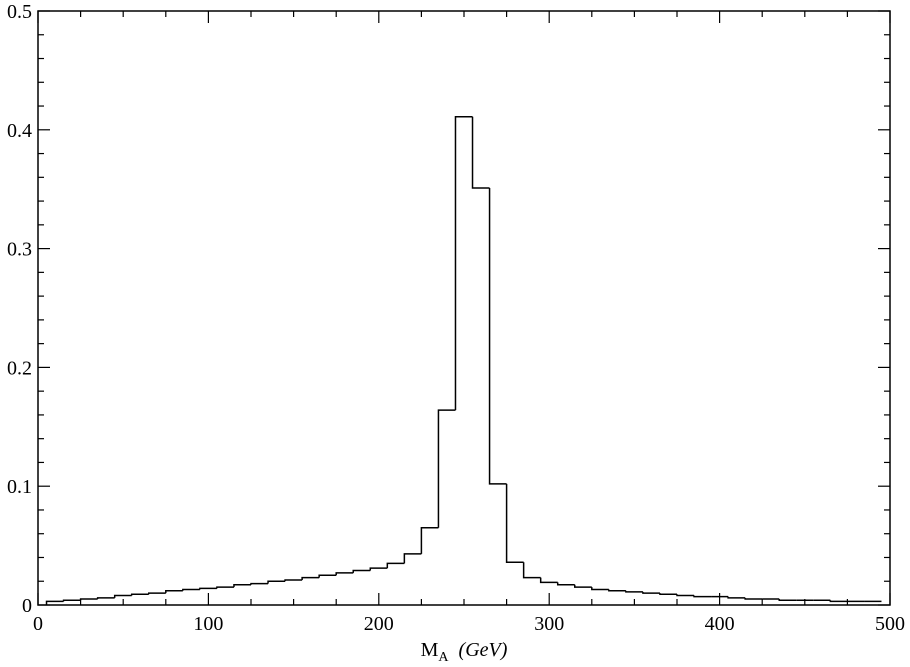  I want to click on x-tick-label: 300, so click(549, 624).